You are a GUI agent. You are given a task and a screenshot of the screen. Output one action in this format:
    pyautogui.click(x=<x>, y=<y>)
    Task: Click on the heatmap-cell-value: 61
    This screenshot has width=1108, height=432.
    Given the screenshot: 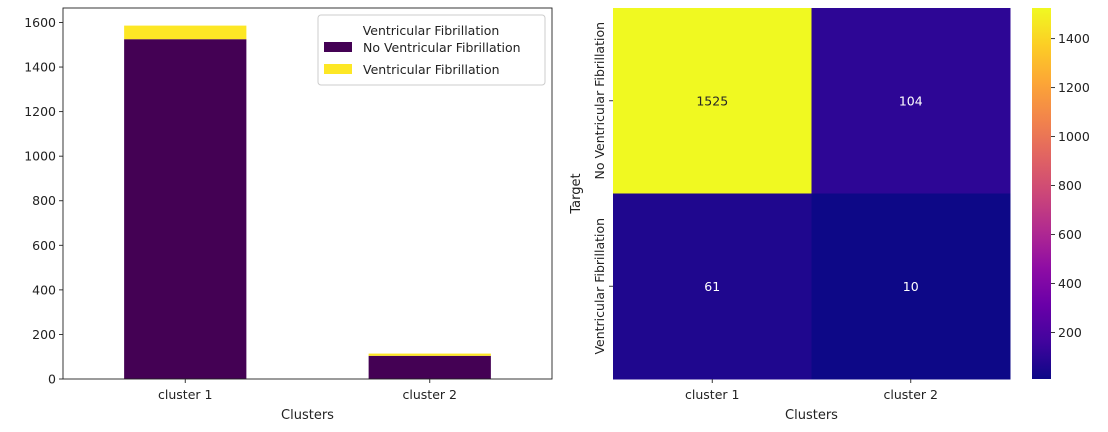 What is the action you would take?
    pyautogui.click(x=712, y=286)
    